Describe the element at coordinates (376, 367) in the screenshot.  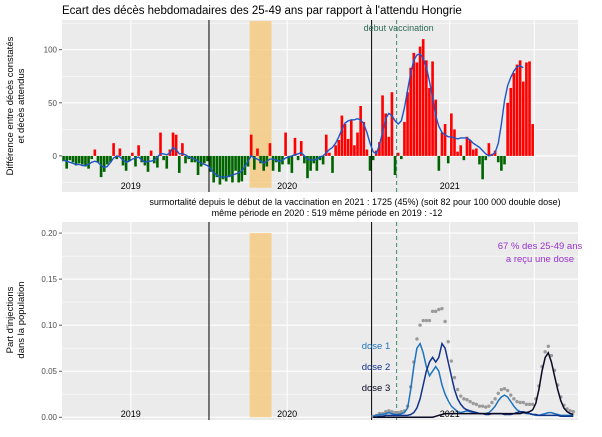
I see `legend-label: dose 2` at that location.